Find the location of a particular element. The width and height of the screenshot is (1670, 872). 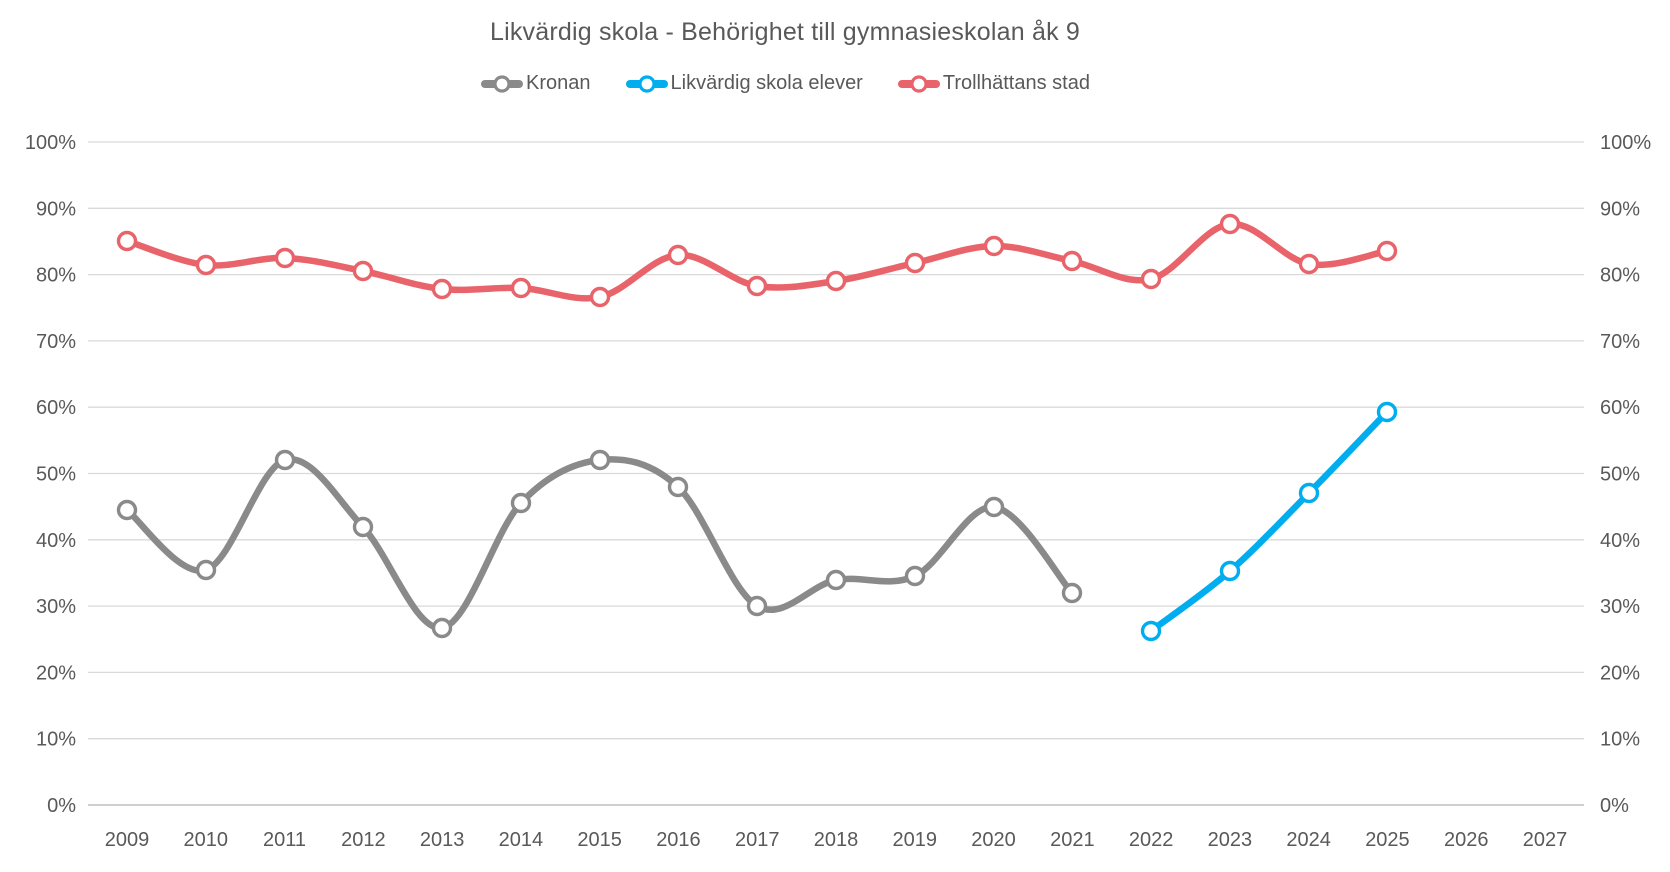

x-axis-tick: 2021 is located at coordinates (1072, 840).